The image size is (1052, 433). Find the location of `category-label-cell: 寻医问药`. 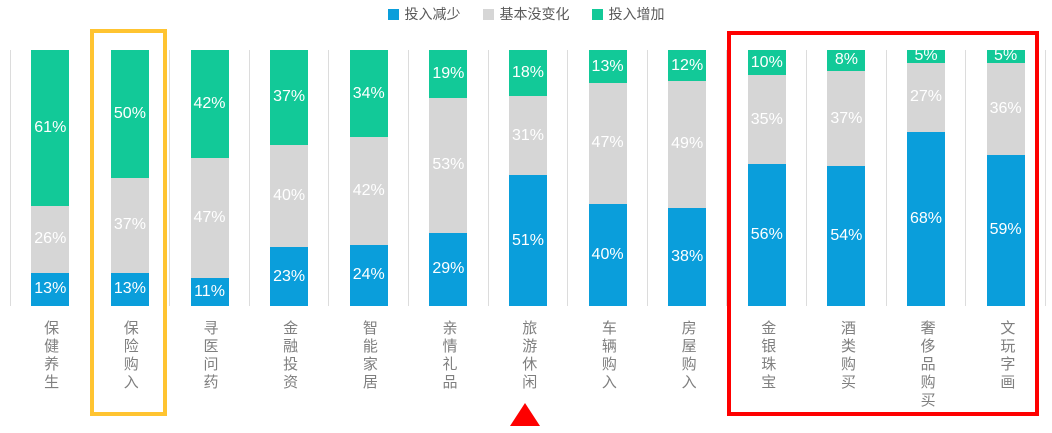

category-label-cell: 寻医问药 is located at coordinates (209, 370).